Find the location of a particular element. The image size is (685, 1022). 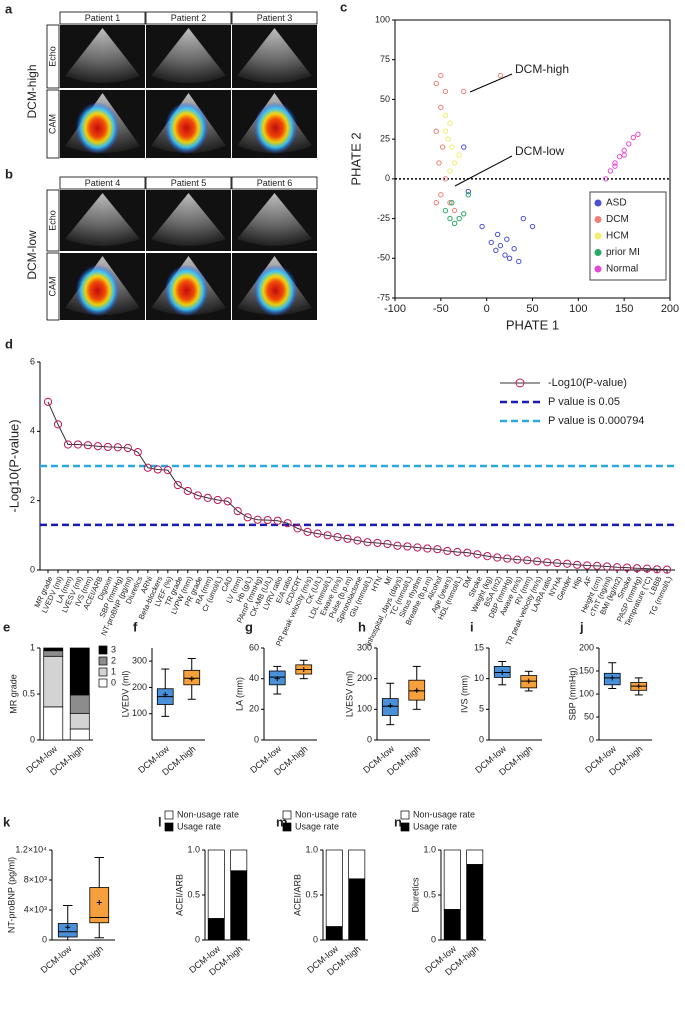

legend-label: Usage rate is located at coordinates (199, 826).